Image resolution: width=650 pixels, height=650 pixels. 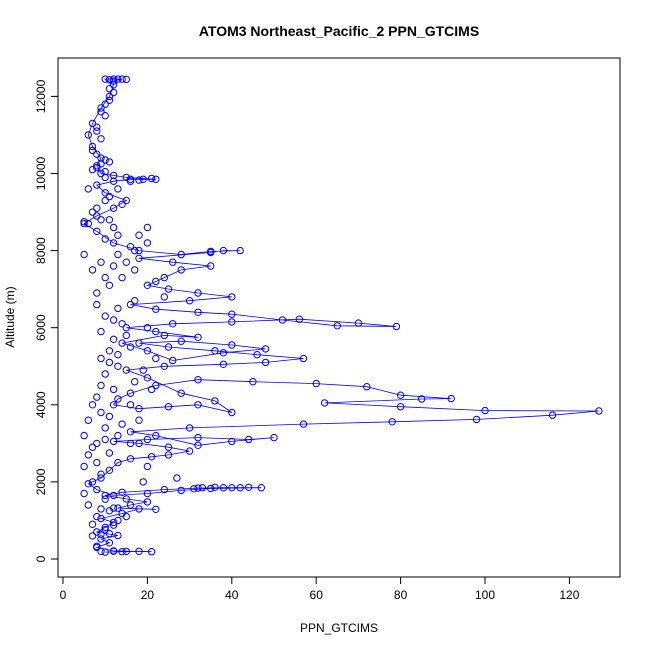 What do you see at coordinates (41, 404) in the screenshot?
I see `y-tick-label: 4000` at bounding box center [41, 404].